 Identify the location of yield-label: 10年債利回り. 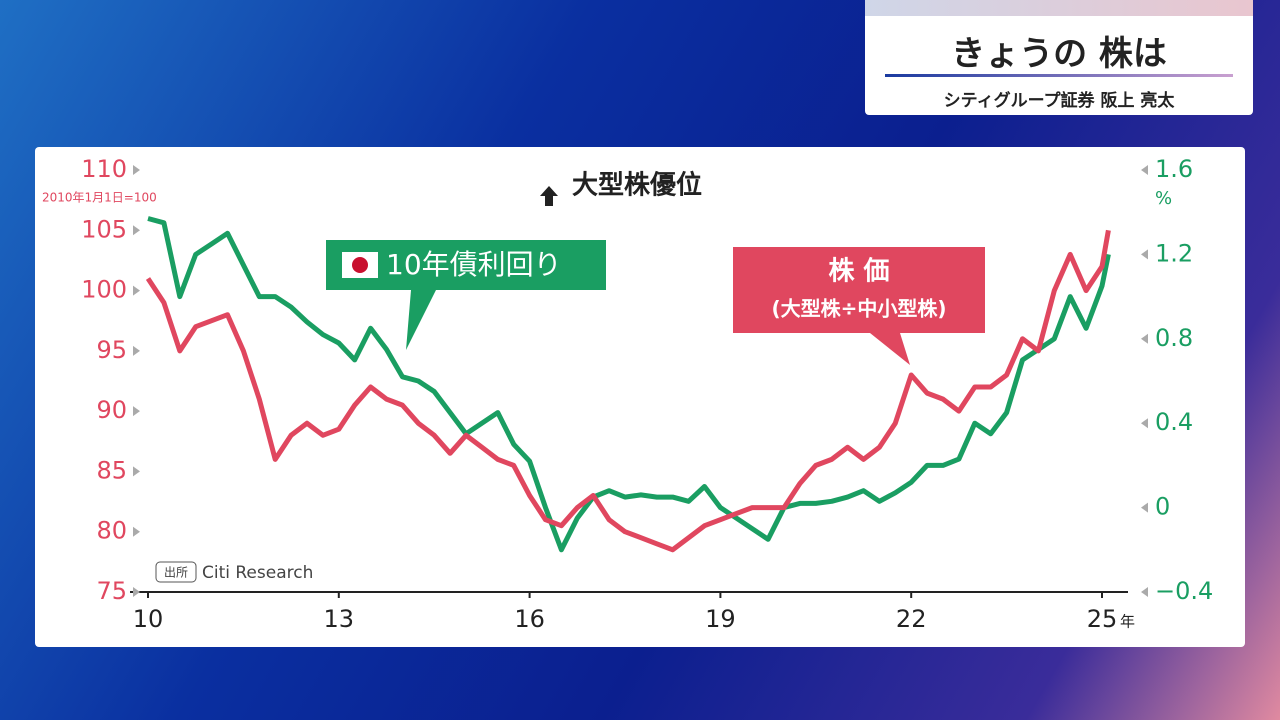
(474, 264).